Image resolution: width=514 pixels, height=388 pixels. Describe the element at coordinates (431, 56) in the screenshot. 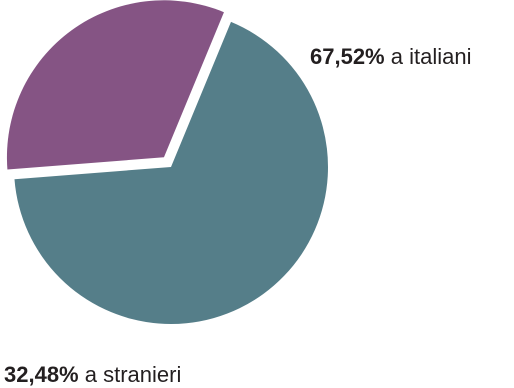

I see `pie-label-name: a italiani` at that location.